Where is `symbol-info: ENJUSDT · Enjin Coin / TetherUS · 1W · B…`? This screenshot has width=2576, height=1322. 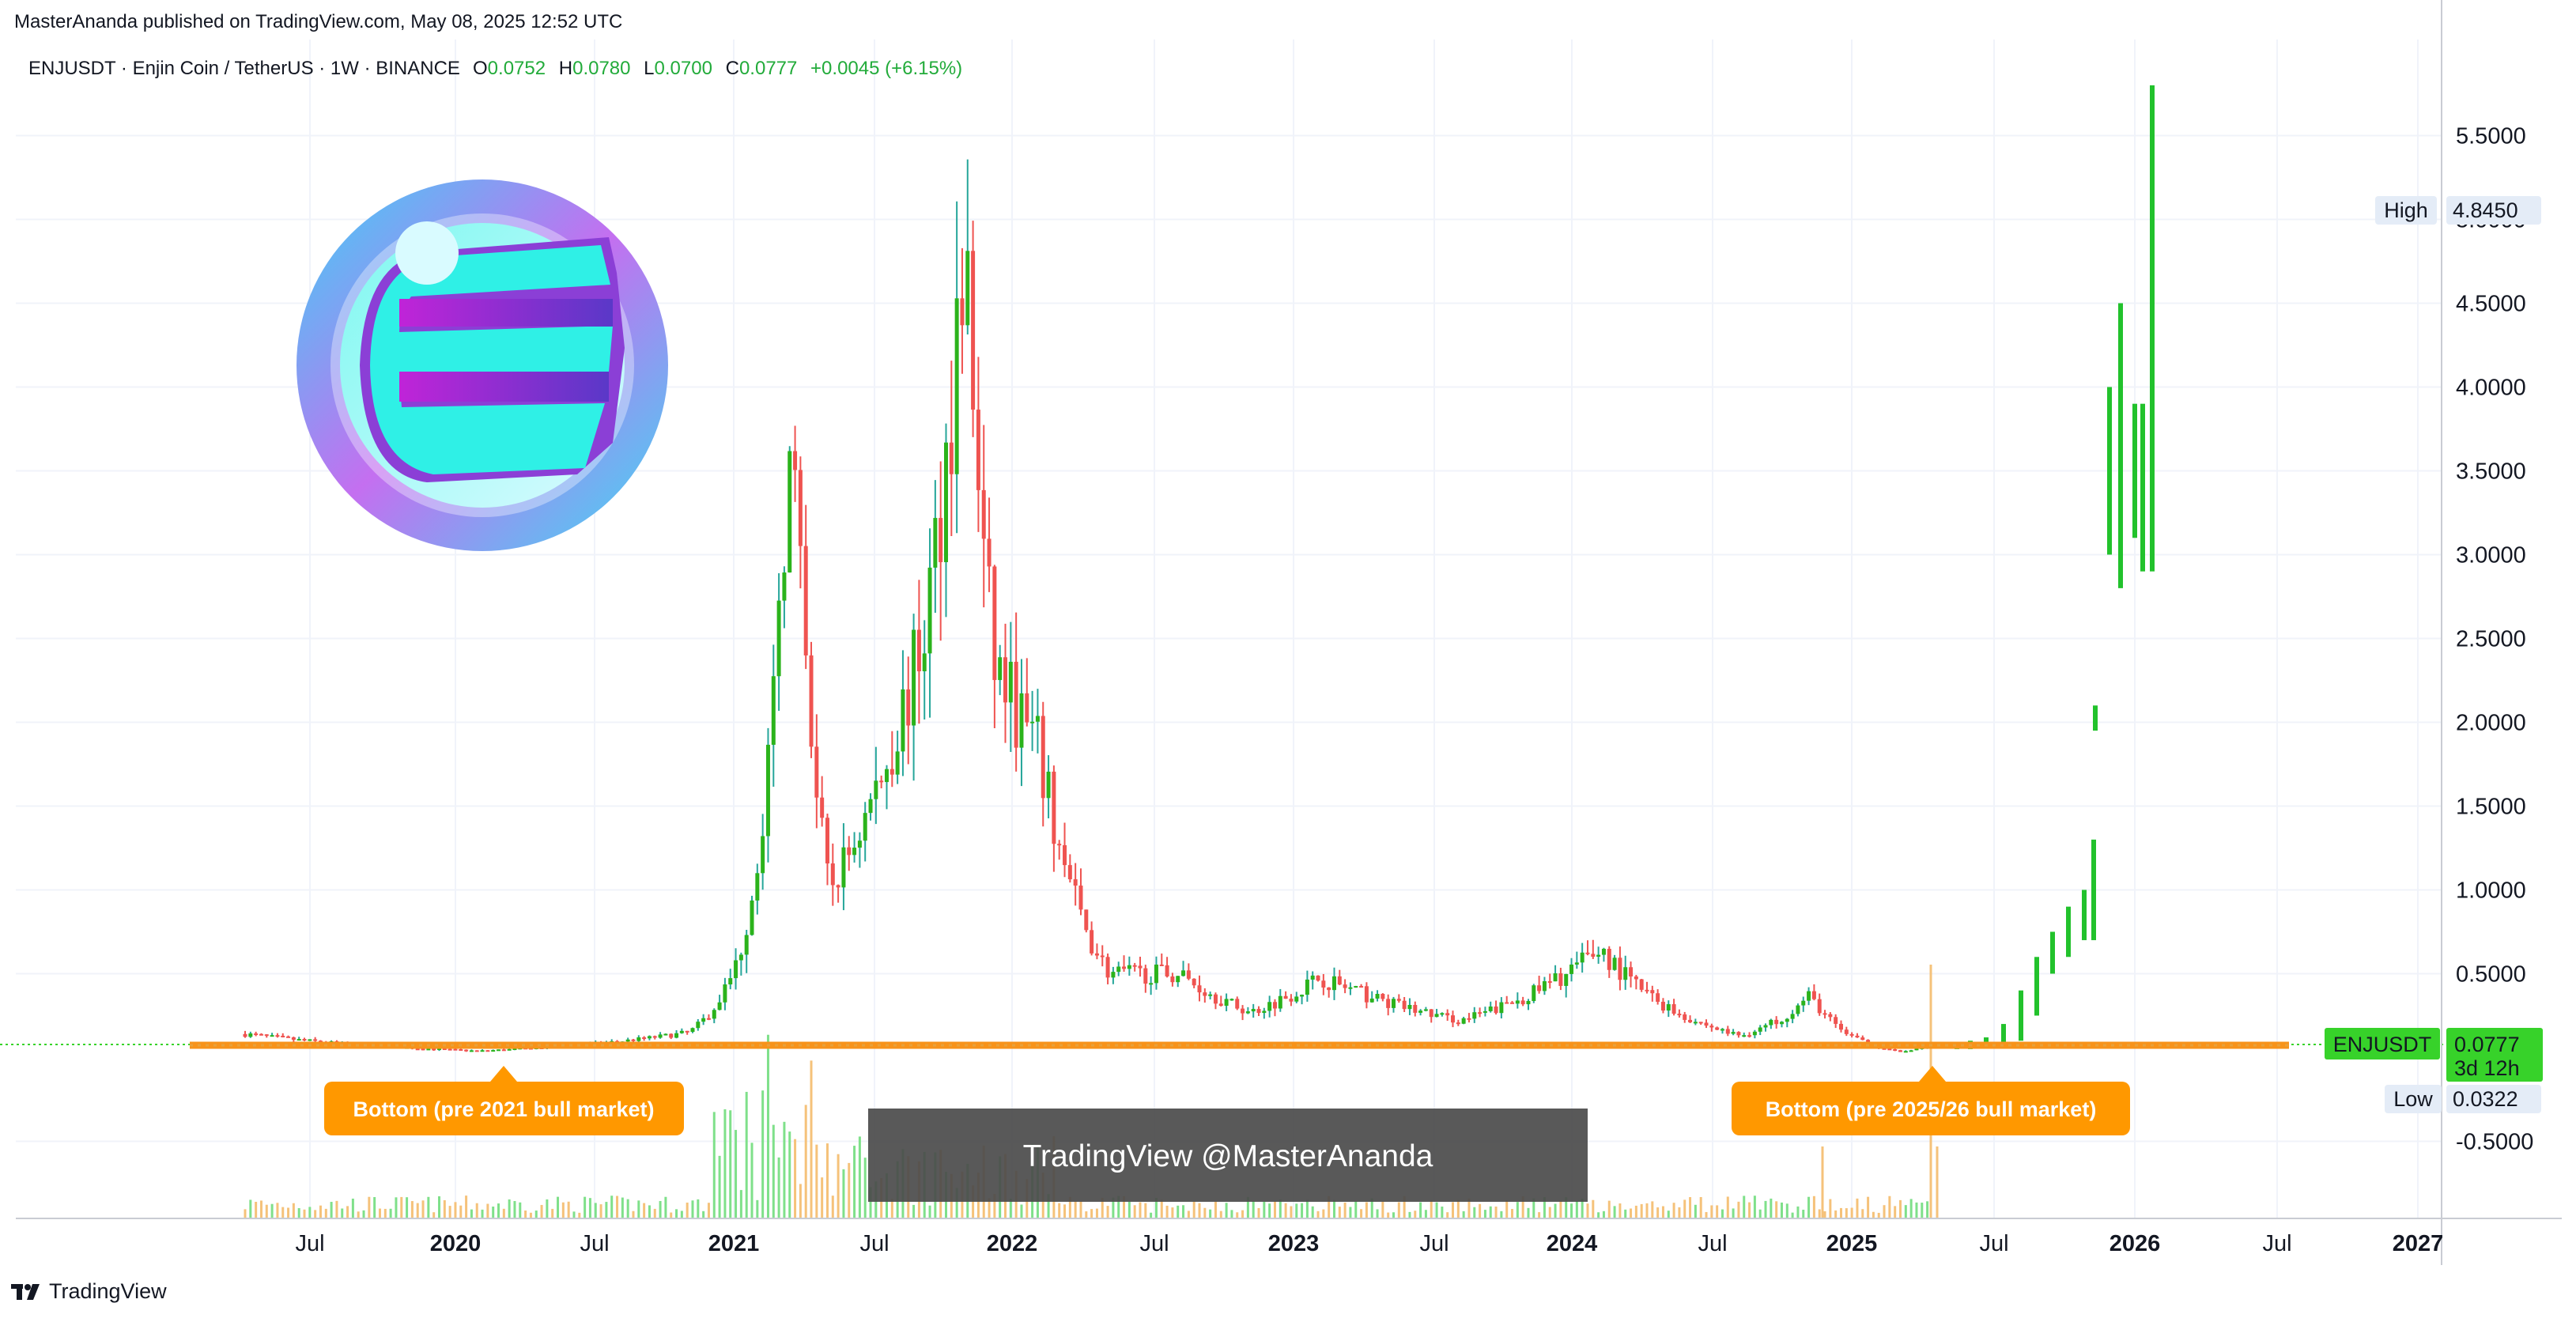 symbol-info: ENJUSDT · Enjin Coin / TetherUS · 1W · B… is located at coordinates (244, 68).